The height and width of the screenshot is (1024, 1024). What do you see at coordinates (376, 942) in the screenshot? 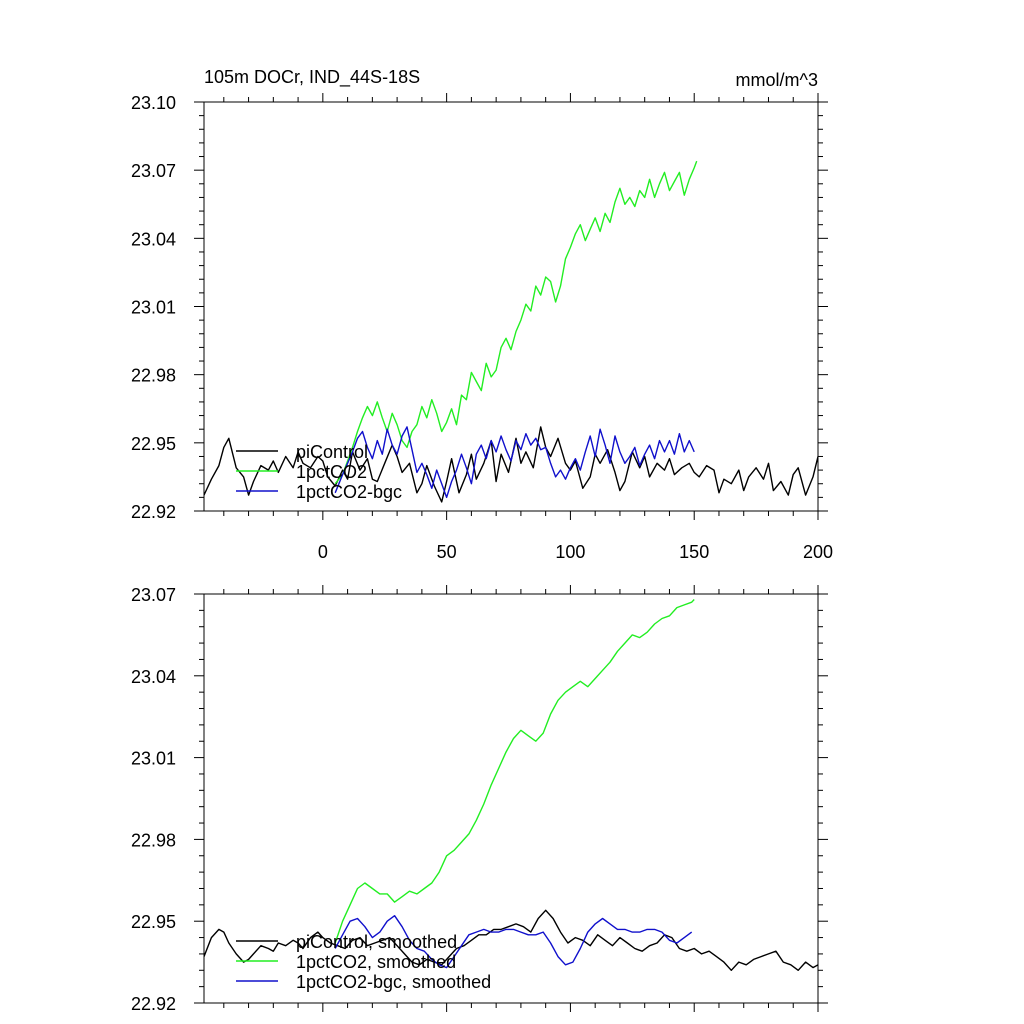
I see `bottom-legend-label: piControl, smoothed` at bounding box center [376, 942].